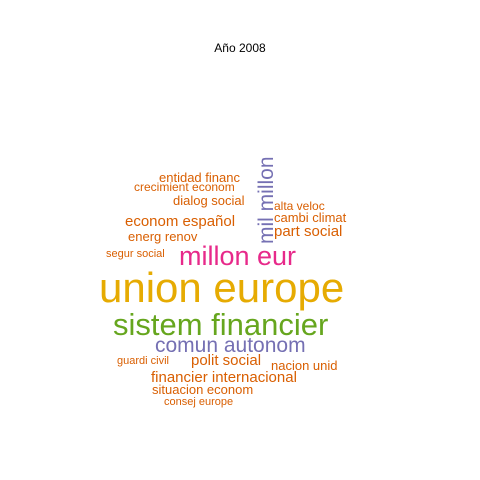 The height and width of the screenshot is (480, 480). What do you see at coordinates (222, 287) in the screenshot?
I see `word-union-europe: union europe` at bounding box center [222, 287].